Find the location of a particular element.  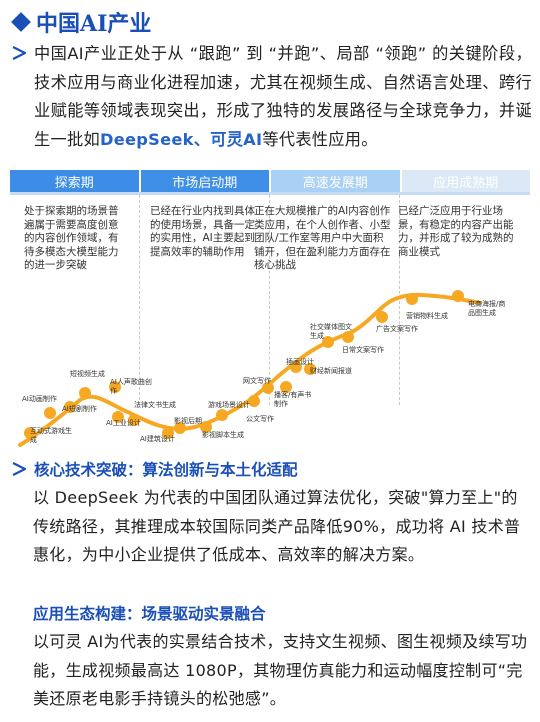

curve-point-label: AI工业设计 is located at coordinates (123, 423).